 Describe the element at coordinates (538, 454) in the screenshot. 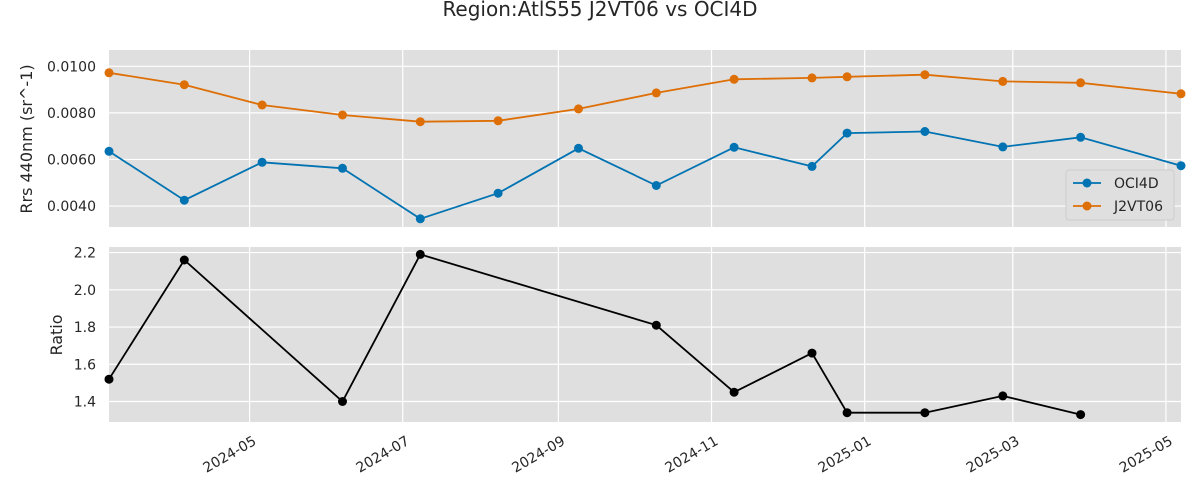

I see `x-tick-label-2: 2024-09` at that location.